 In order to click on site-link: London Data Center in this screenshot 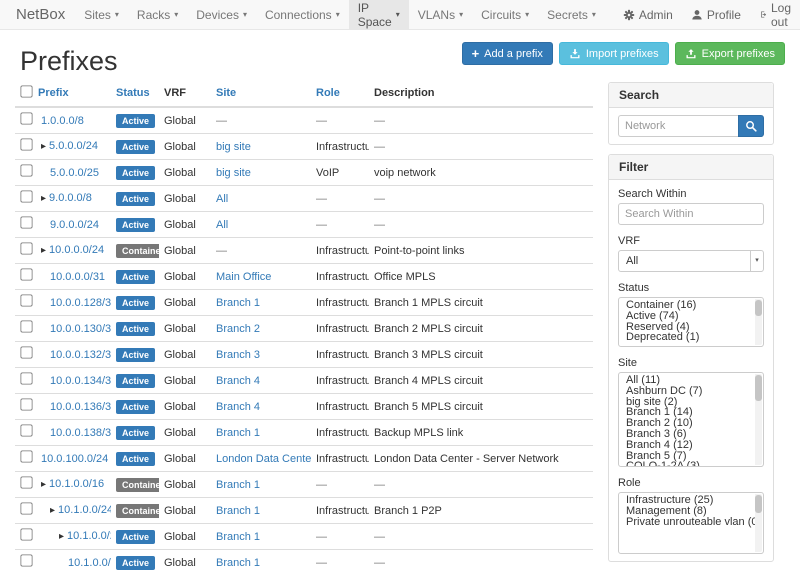, I will do `click(263, 459)`.